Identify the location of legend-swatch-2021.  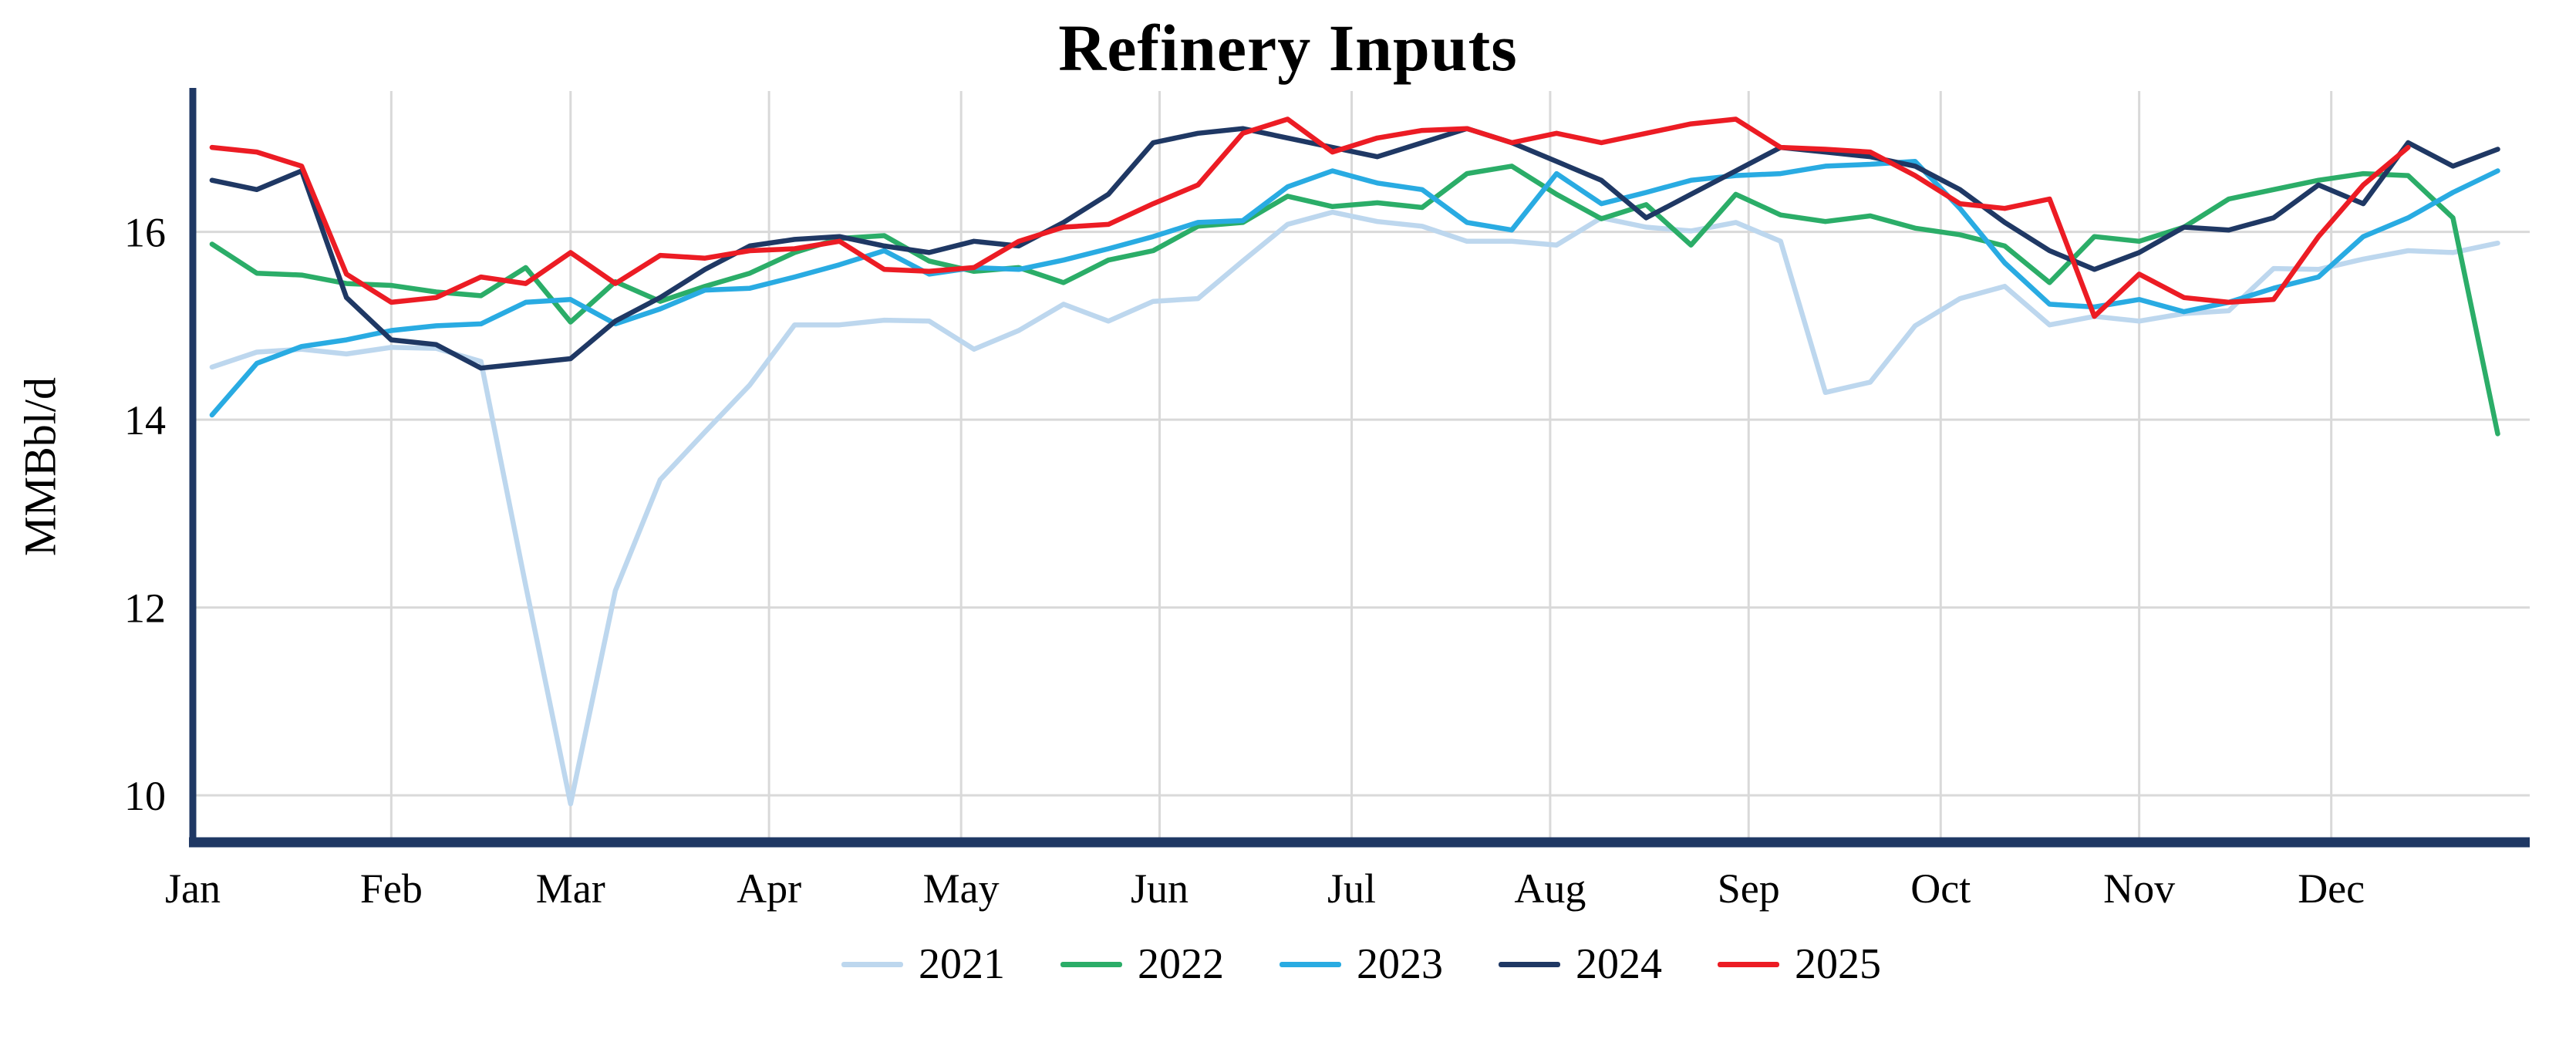
(872, 964).